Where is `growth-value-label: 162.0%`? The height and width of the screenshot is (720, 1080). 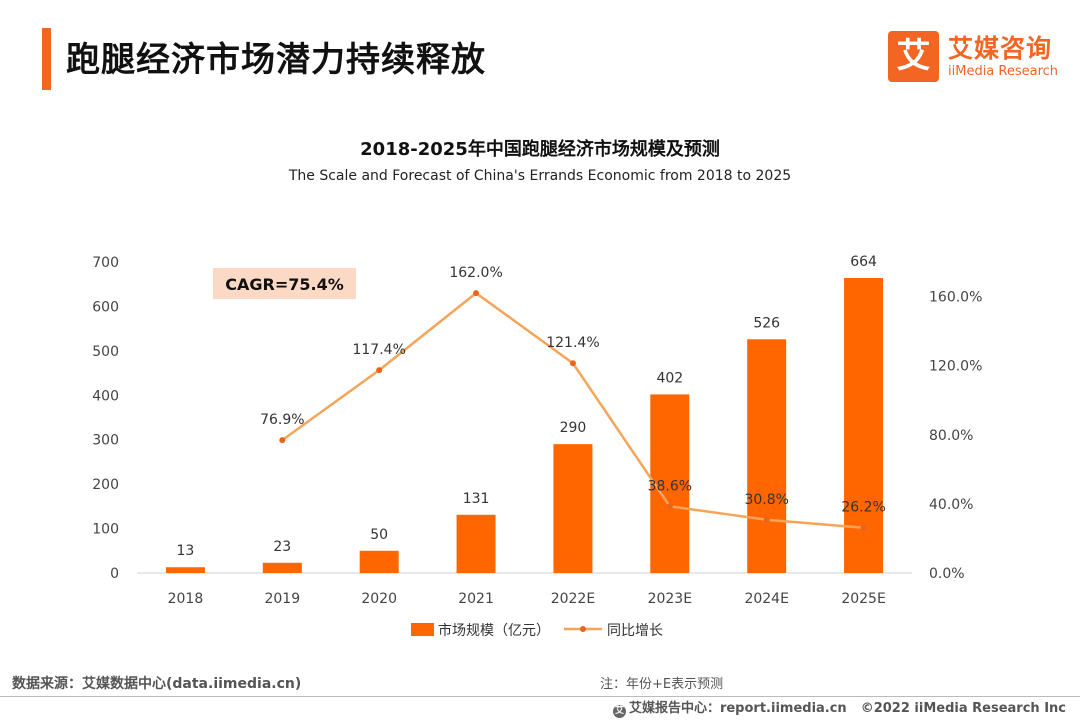
growth-value-label: 162.0% is located at coordinates (475, 273).